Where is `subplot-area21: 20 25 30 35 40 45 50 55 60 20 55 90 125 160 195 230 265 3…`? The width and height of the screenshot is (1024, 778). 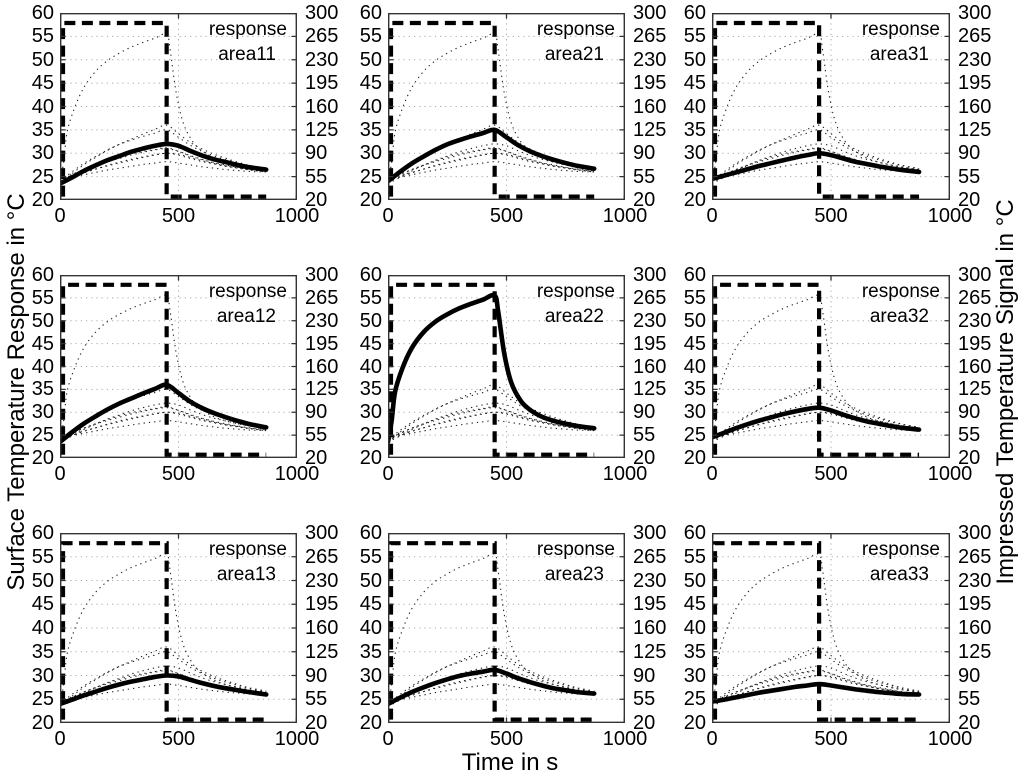
subplot-area21: 20 25 30 35 40 45 50 55 60 20 55 90 125 160 195 230 265 3… is located at coordinates (508, 116).